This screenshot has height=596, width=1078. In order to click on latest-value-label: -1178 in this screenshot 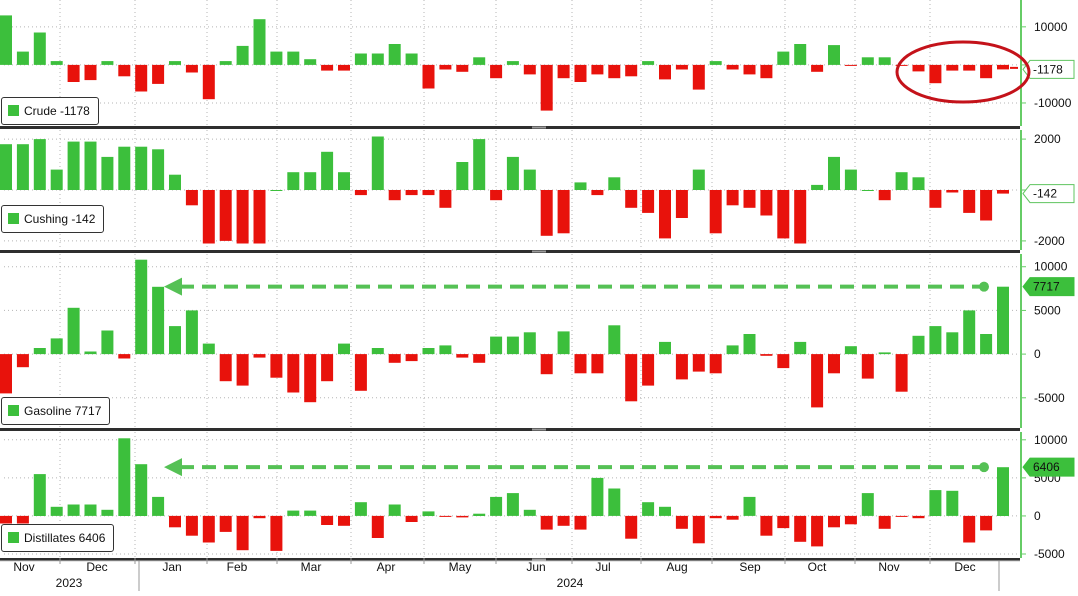, I will do `click(1048, 69)`.